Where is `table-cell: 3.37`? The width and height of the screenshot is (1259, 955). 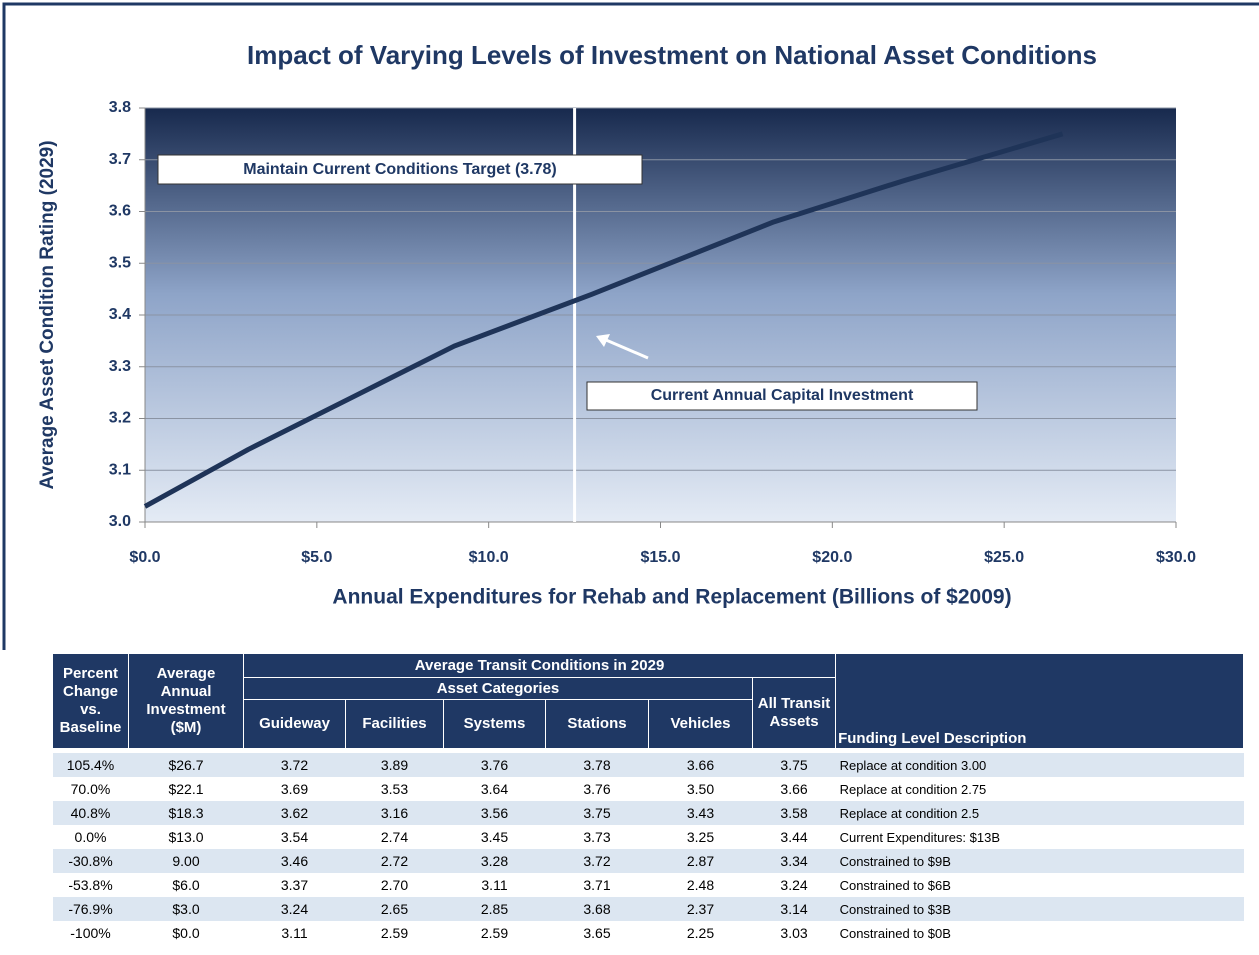 table-cell: 3.37 is located at coordinates (294, 885).